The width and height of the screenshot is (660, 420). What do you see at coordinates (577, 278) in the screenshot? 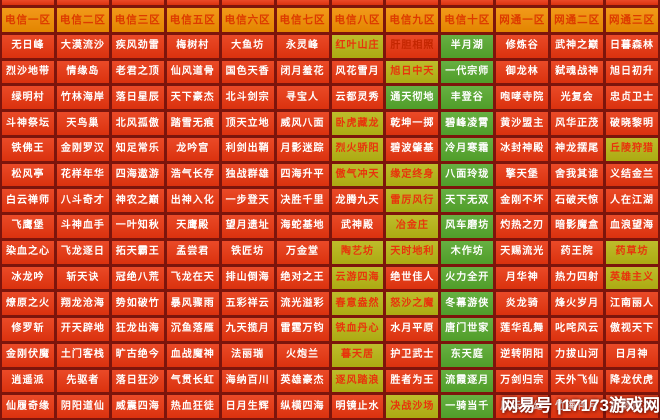
I see `server-cell: 热力四射` at bounding box center [577, 278].